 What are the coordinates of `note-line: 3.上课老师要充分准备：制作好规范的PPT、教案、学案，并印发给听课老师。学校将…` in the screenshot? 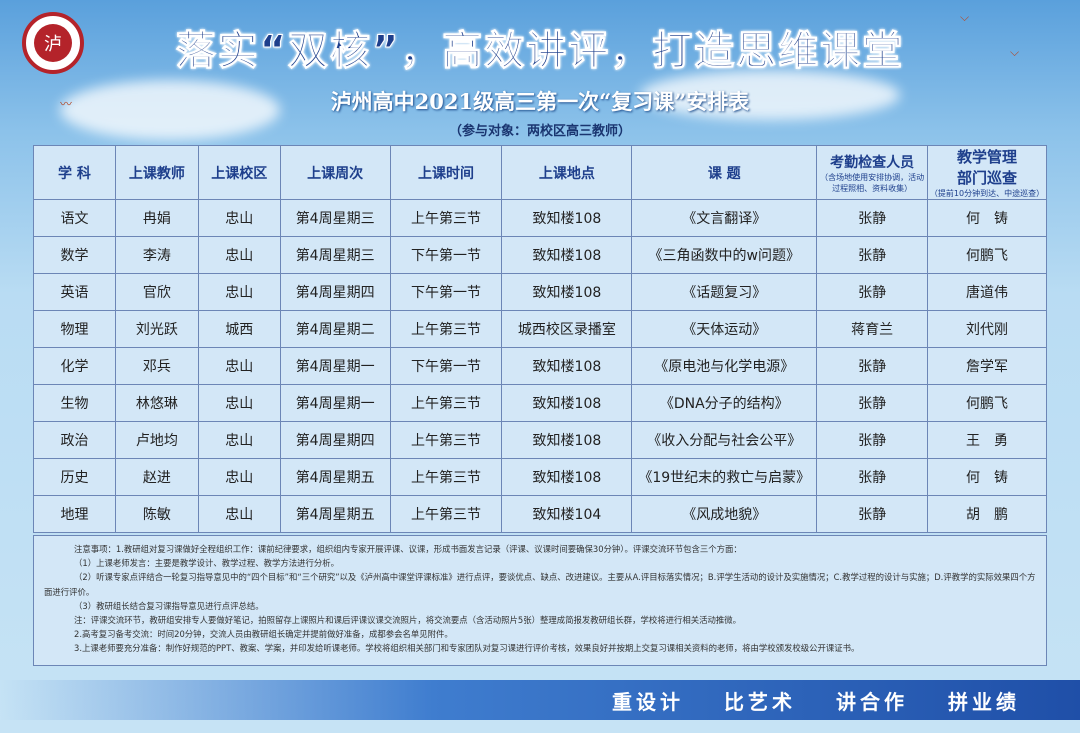 It's located at (467, 648).